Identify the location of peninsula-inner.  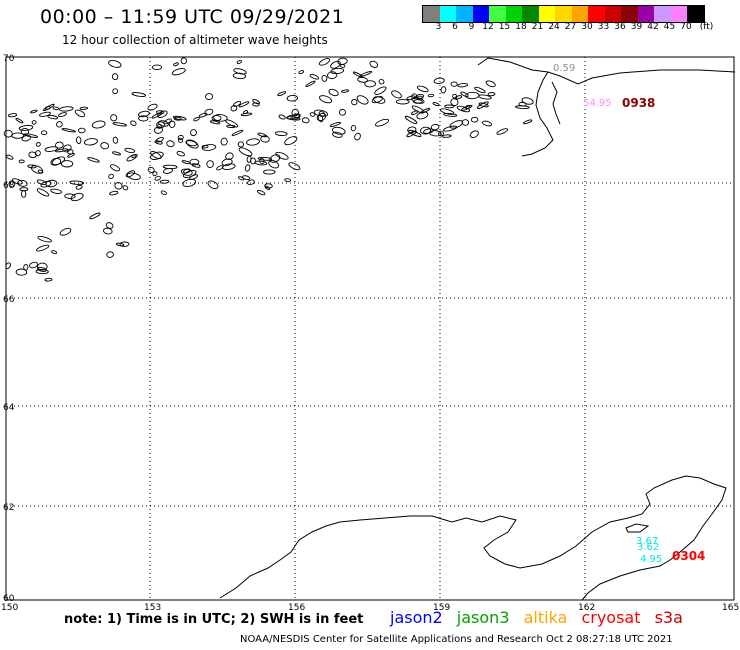
(556, 103).